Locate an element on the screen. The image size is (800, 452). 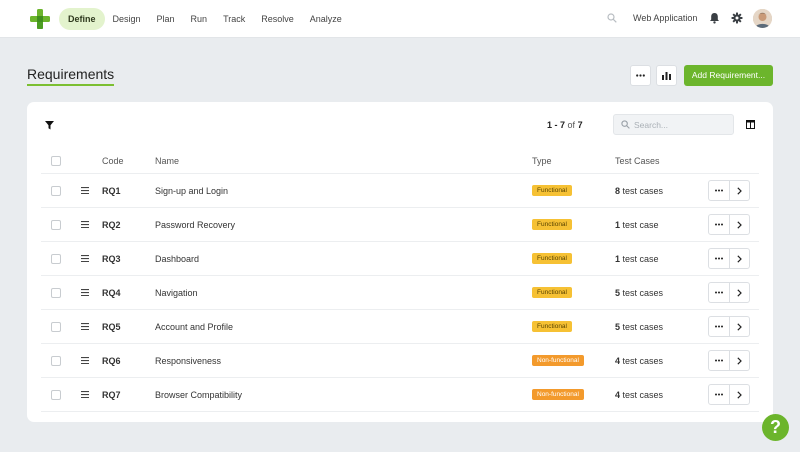
help-button: ? is located at coordinates (775, 427).